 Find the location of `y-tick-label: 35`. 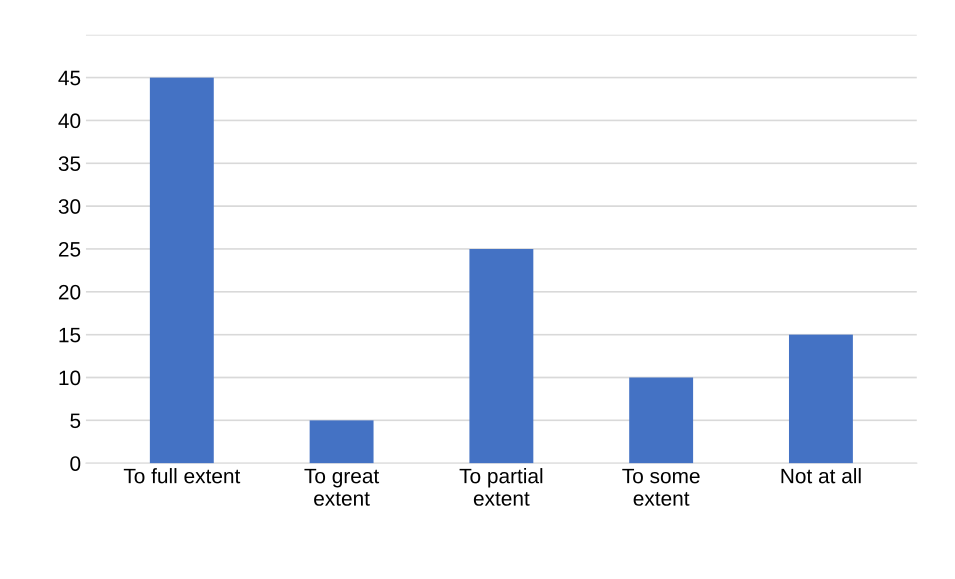

y-tick-label: 35 is located at coordinates (69, 164).